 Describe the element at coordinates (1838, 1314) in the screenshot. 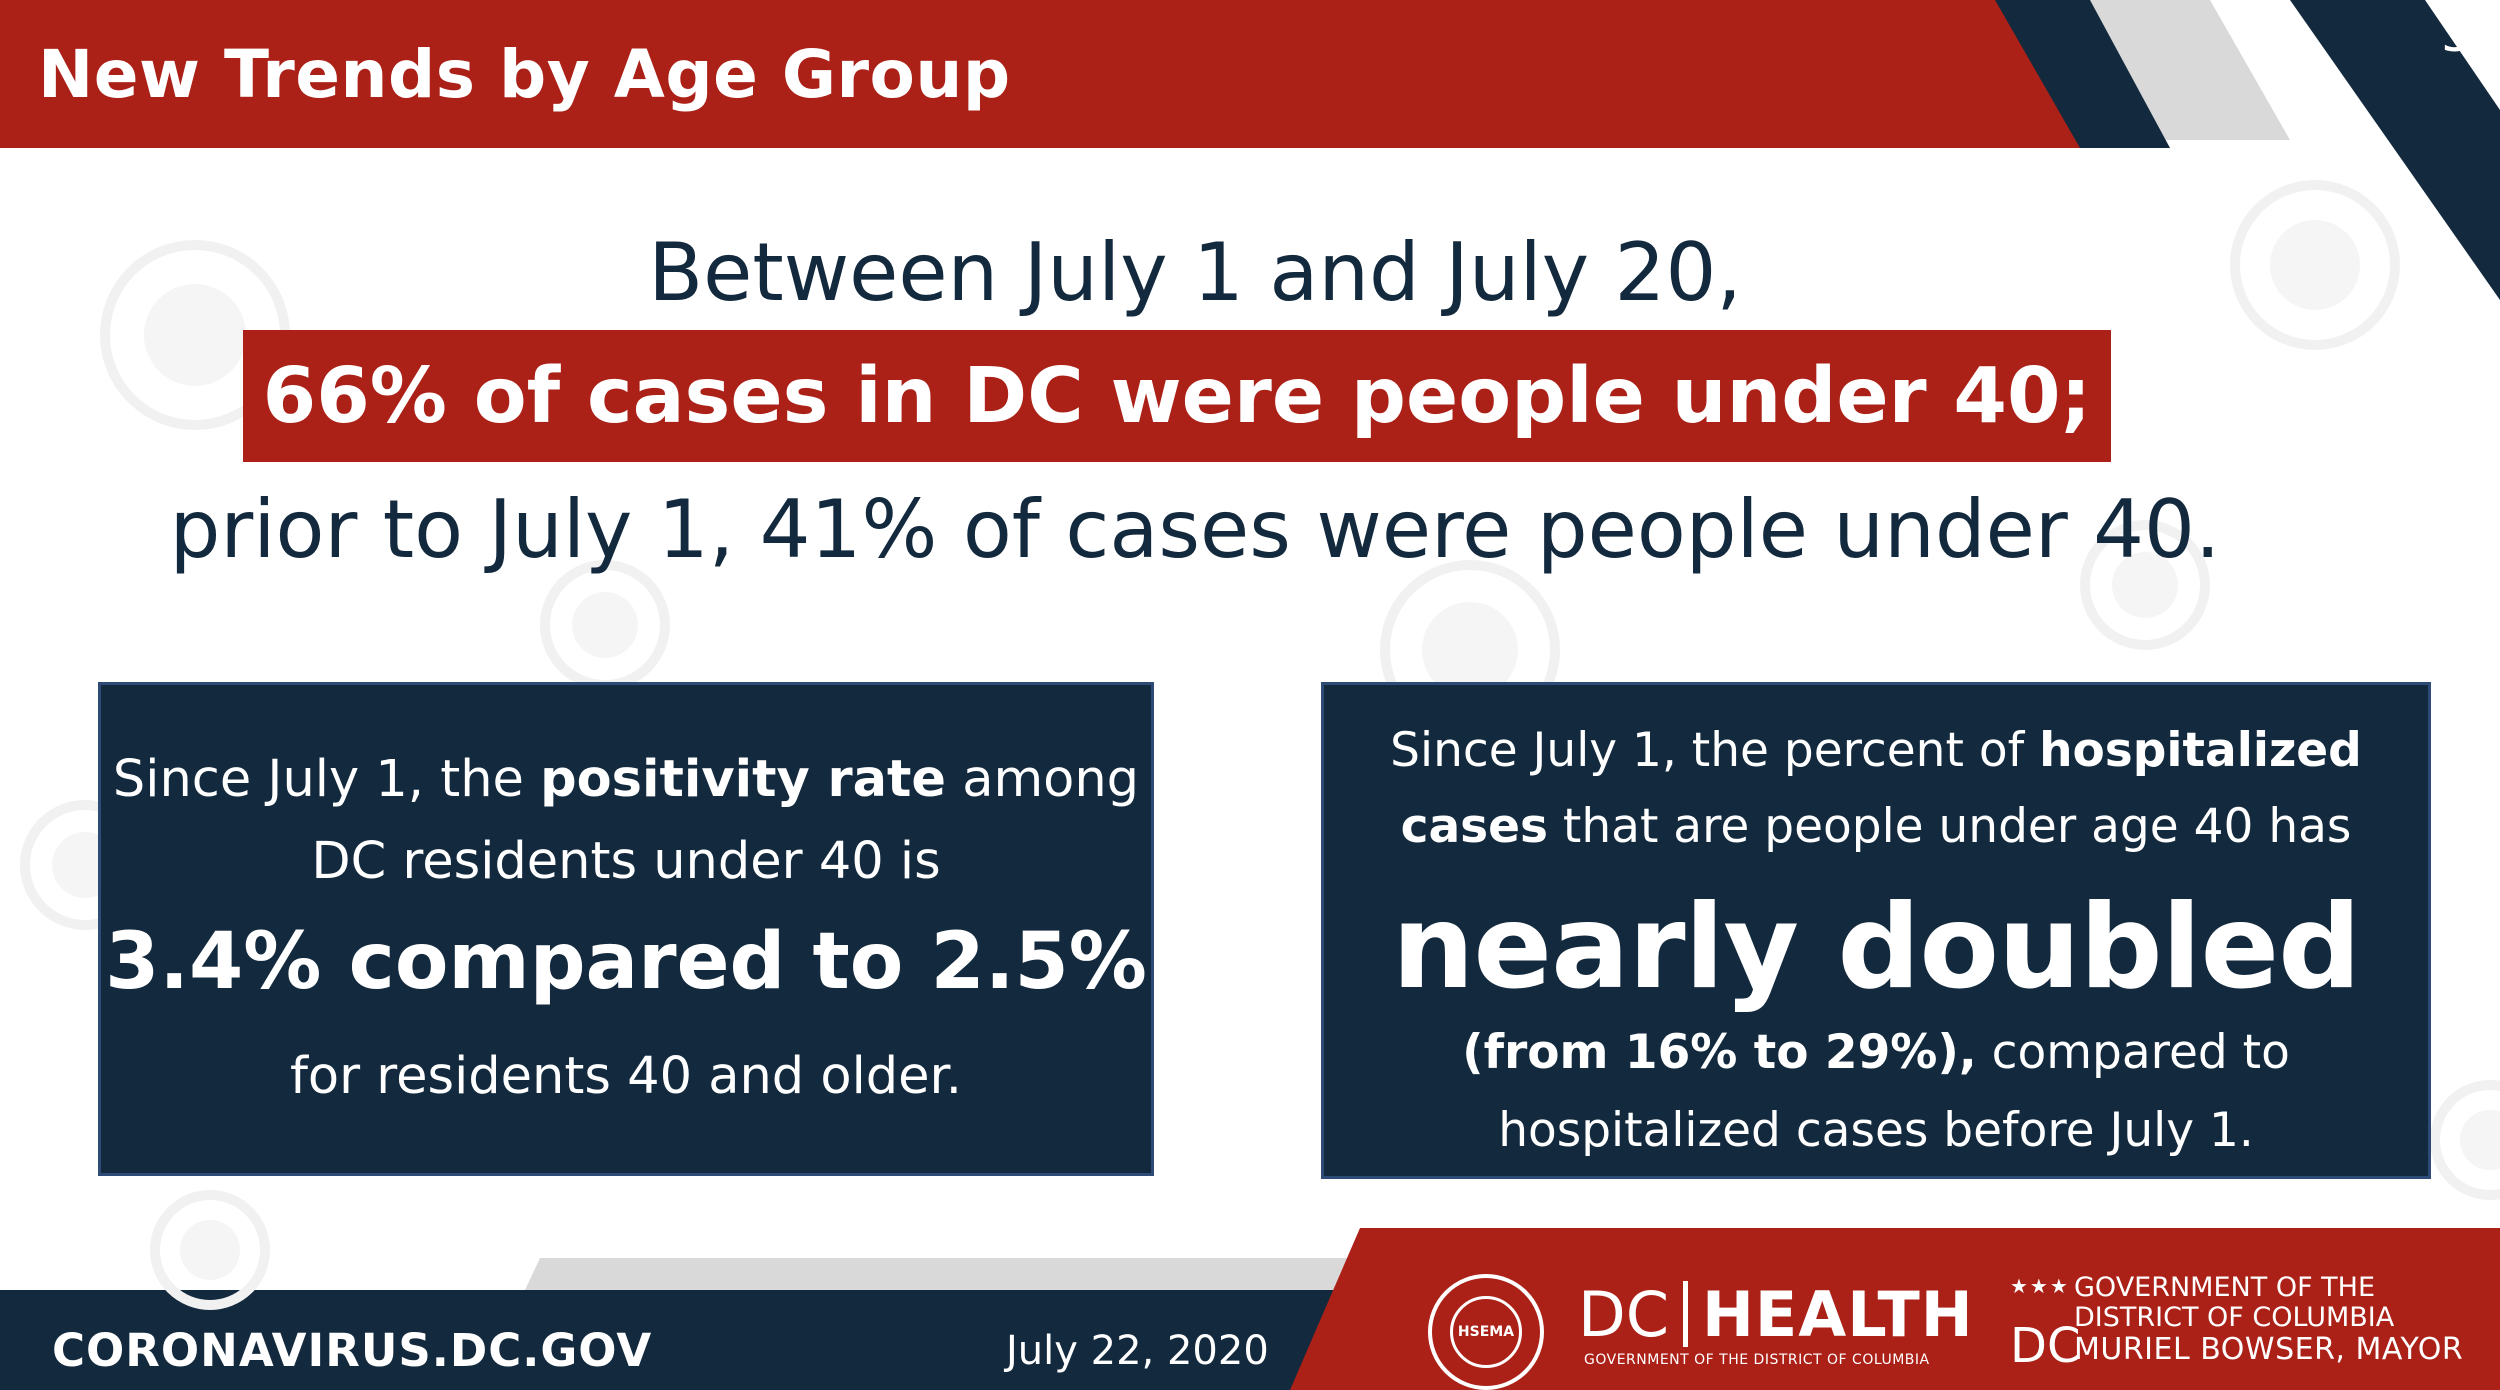

I see `dc-health-logo-word: HEALTH` at that location.